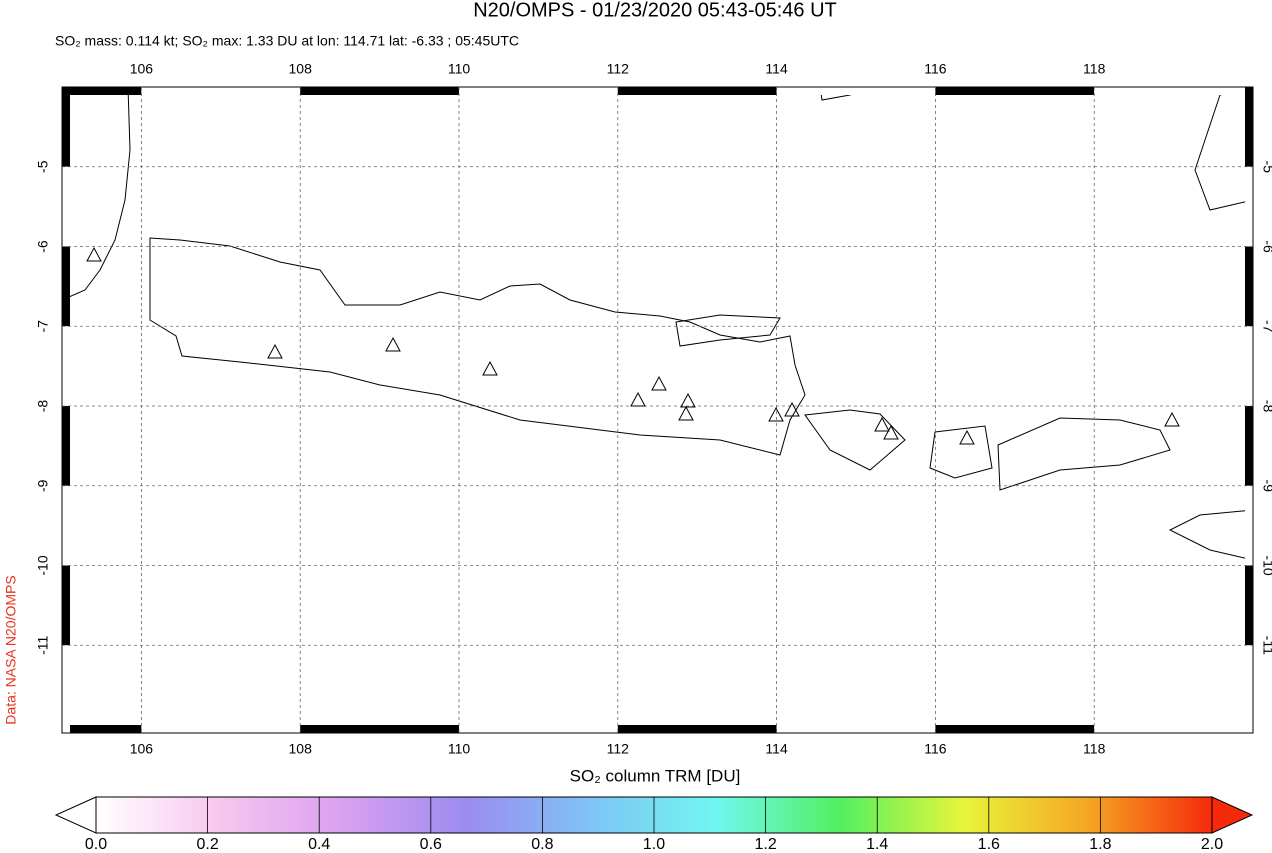  Describe the element at coordinates (542, 844) in the screenshot. I see `colorbar-tick-label: 0.8` at that location.